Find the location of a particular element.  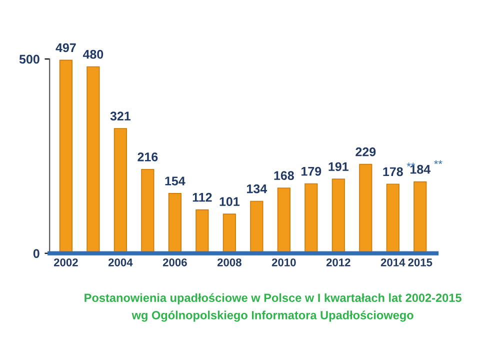

x-tick-label: 2010 is located at coordinates (284, 262).